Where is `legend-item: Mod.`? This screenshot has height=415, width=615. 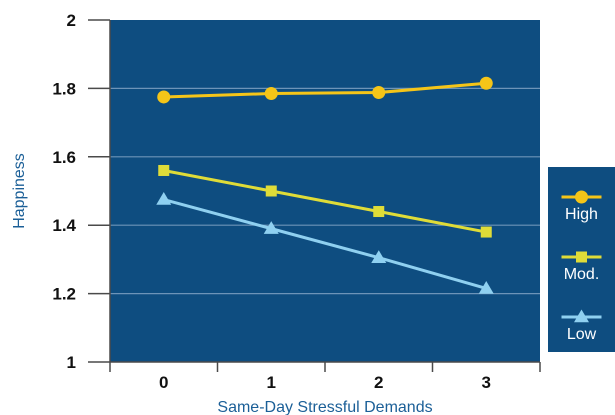
legend-item: Mod. is located at coordinates (581, 267).